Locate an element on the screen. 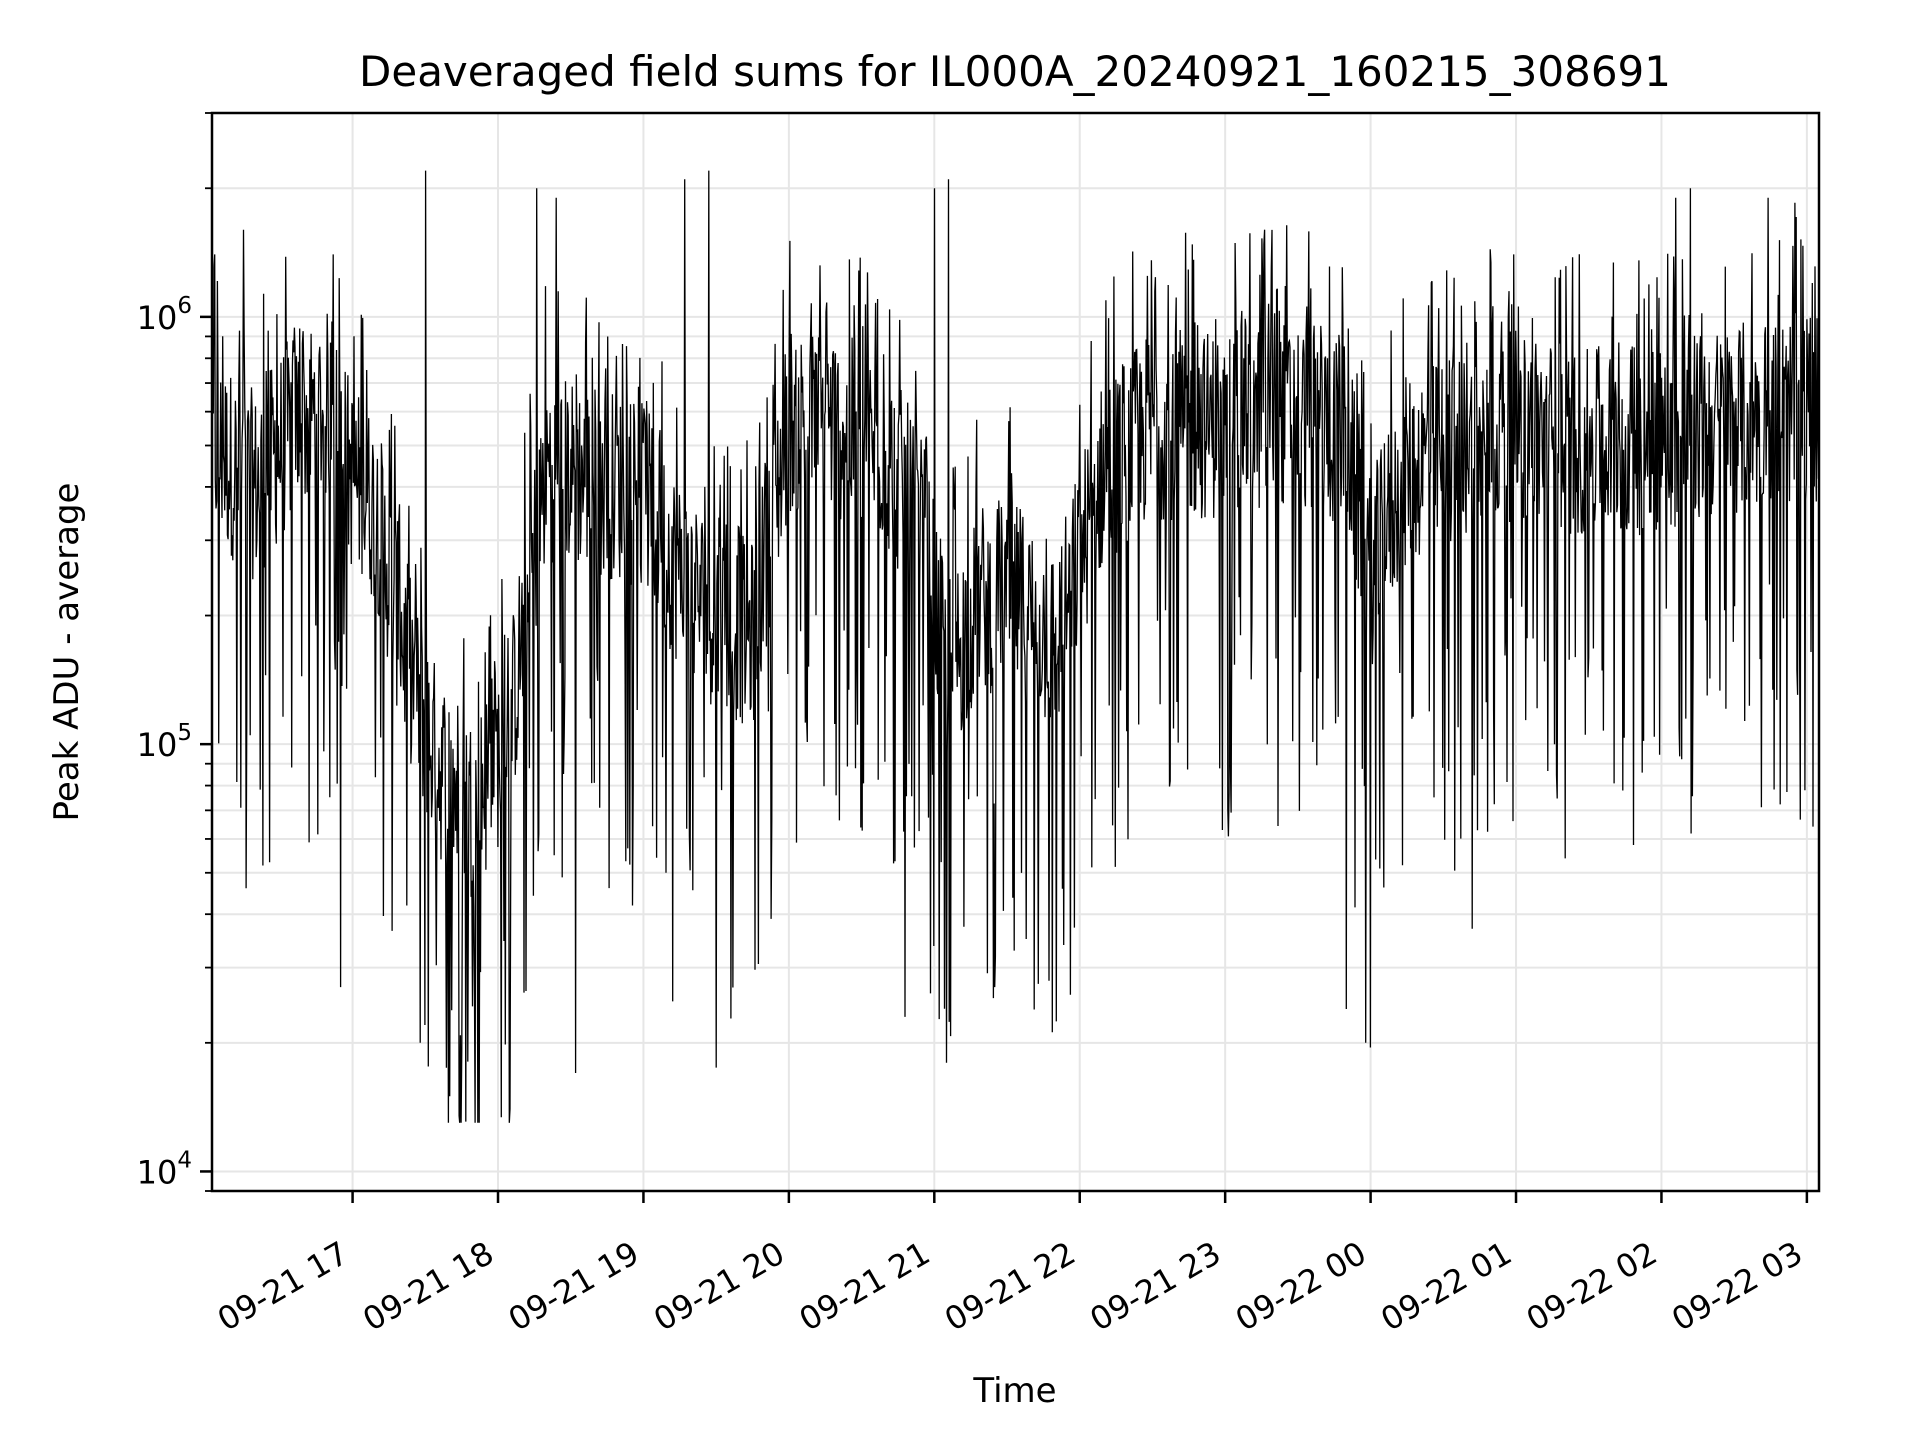 This screenshot has width=1920, height=1440. y-tick-label: 10⁶ is located at coordinates (164, 315).